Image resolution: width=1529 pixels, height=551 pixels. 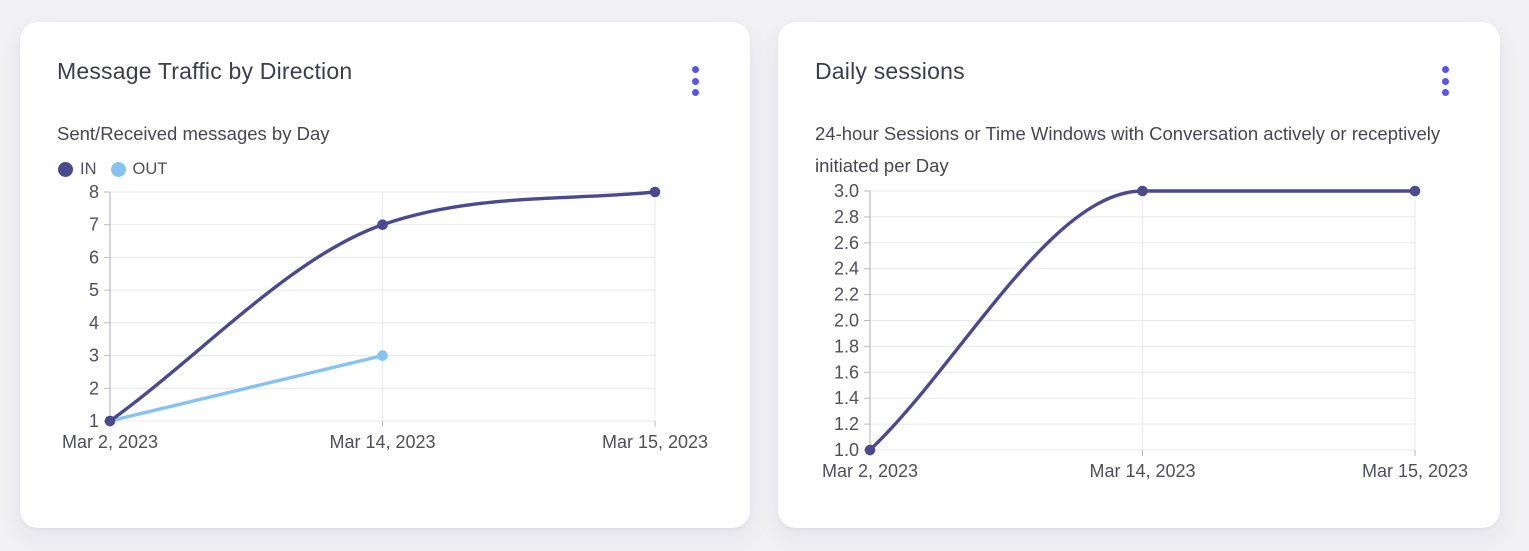 I want to click on y-tick-label: 6, so click(x=94, y=257).